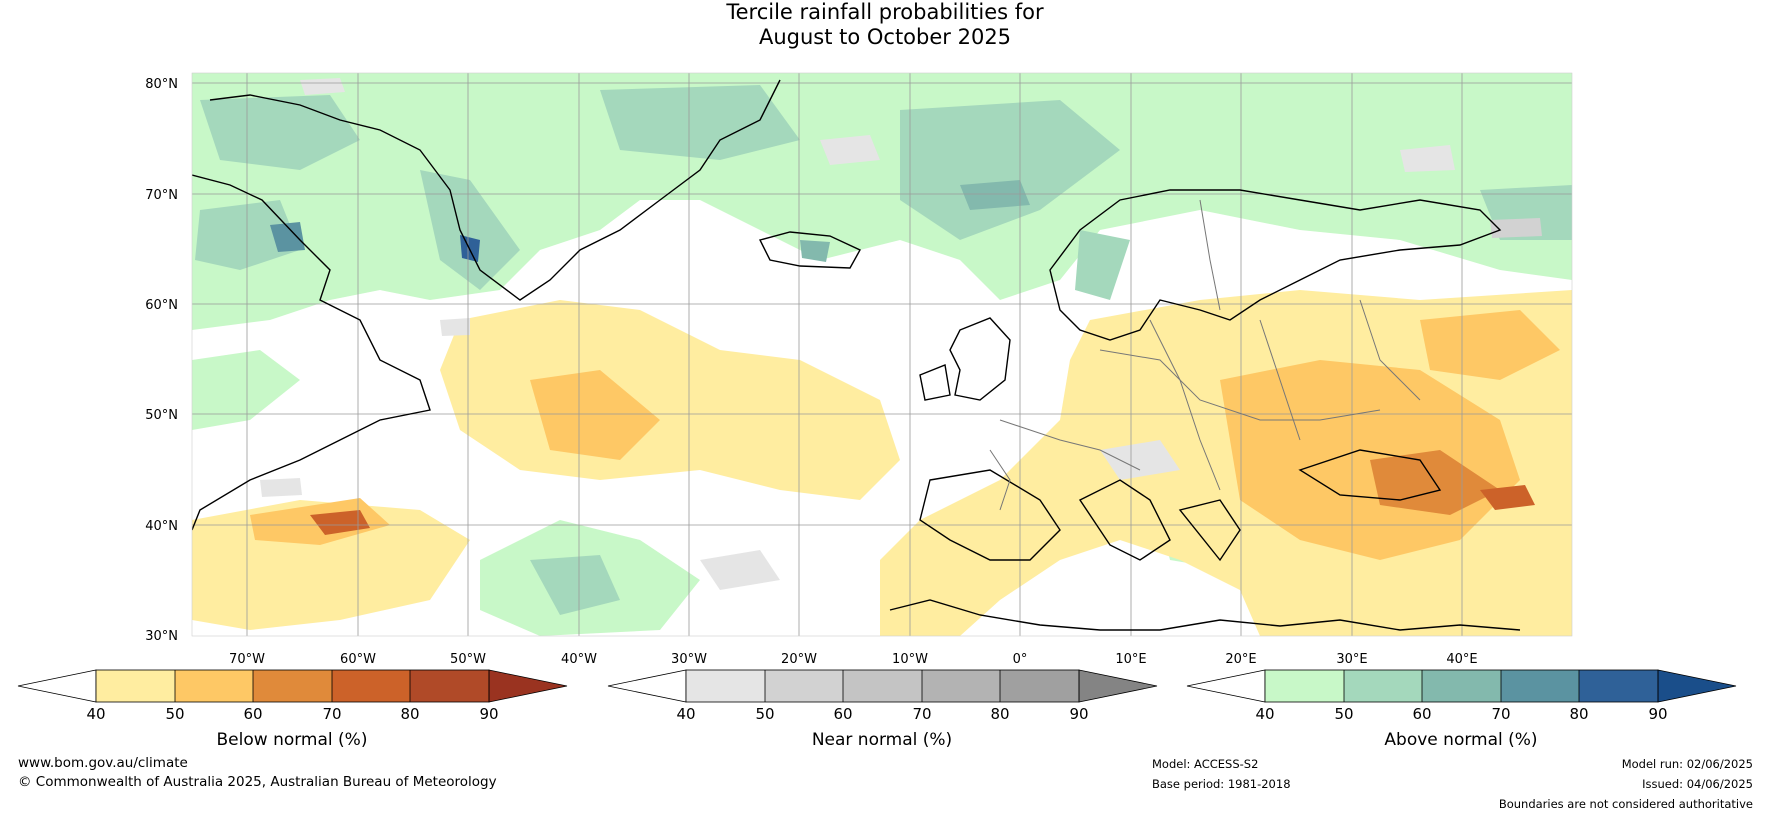  I want to click on lon-label: 20°W, so click(799, 659).